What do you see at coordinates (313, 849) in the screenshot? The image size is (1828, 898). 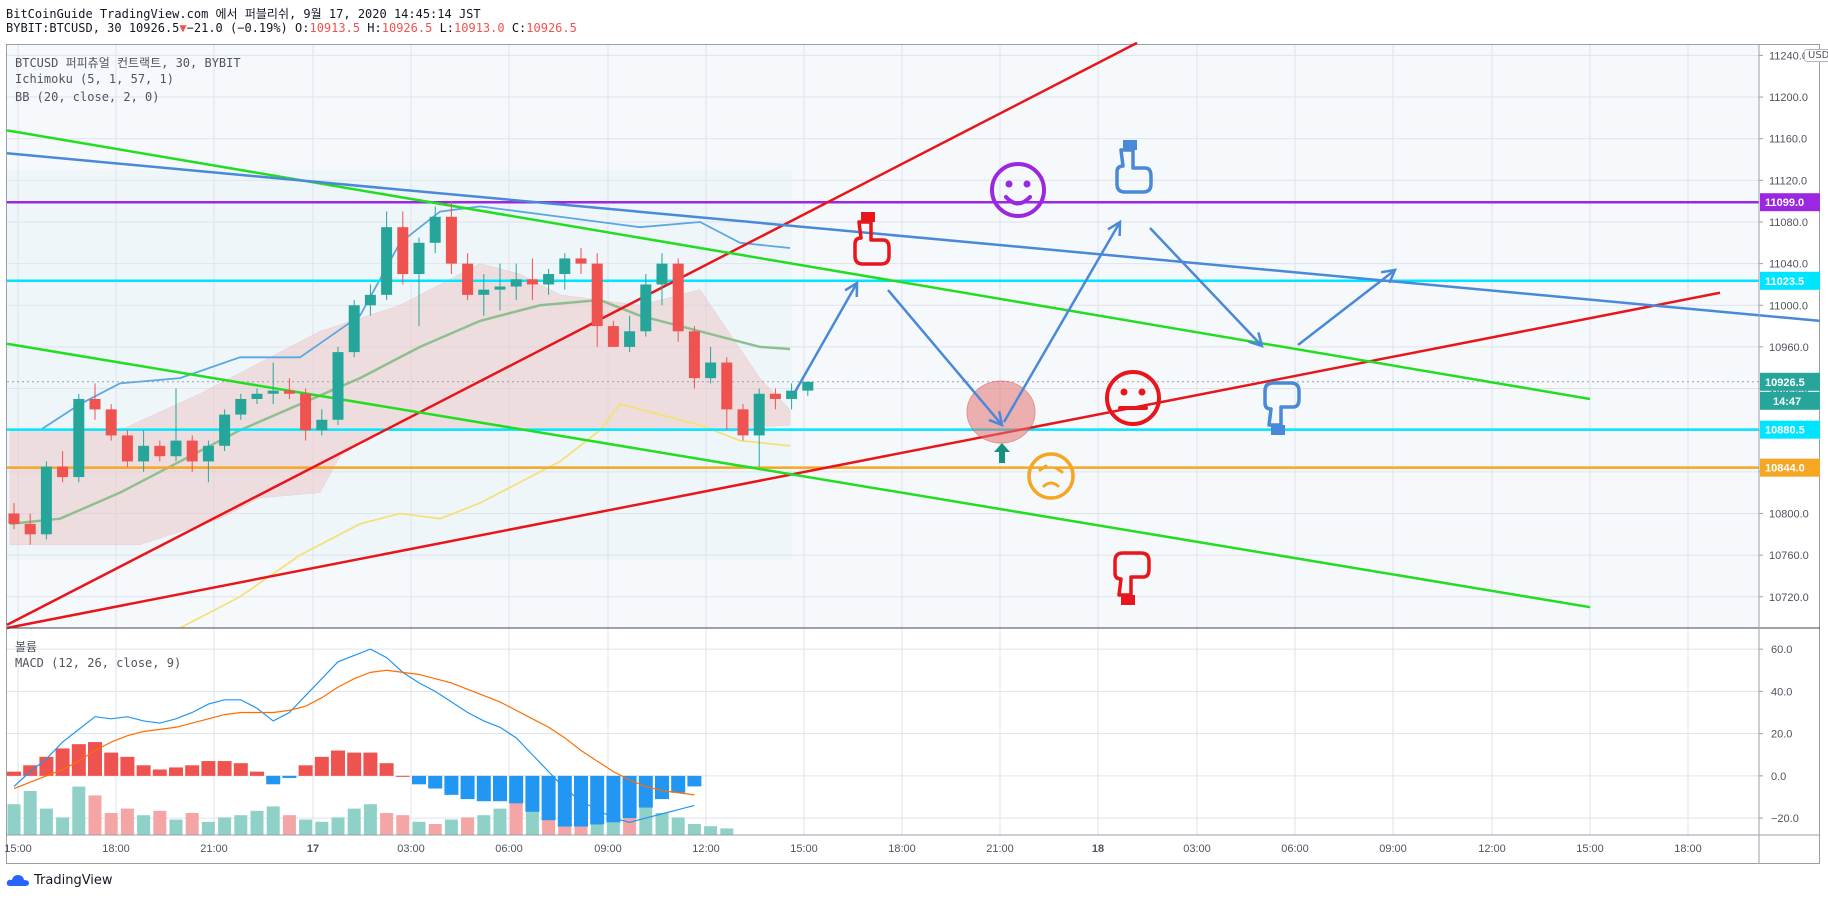 I see `time-tick-label: 17` at bounding box center [313, 849].